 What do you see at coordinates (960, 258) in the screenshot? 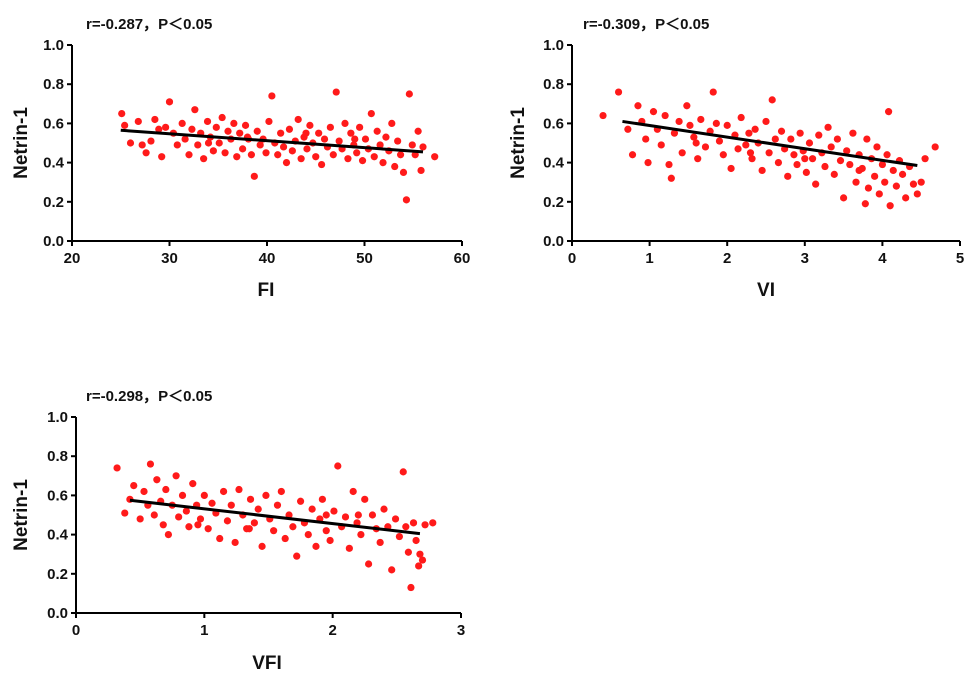
I see `x-tick-label: 5` at bounding box center [960, 258].